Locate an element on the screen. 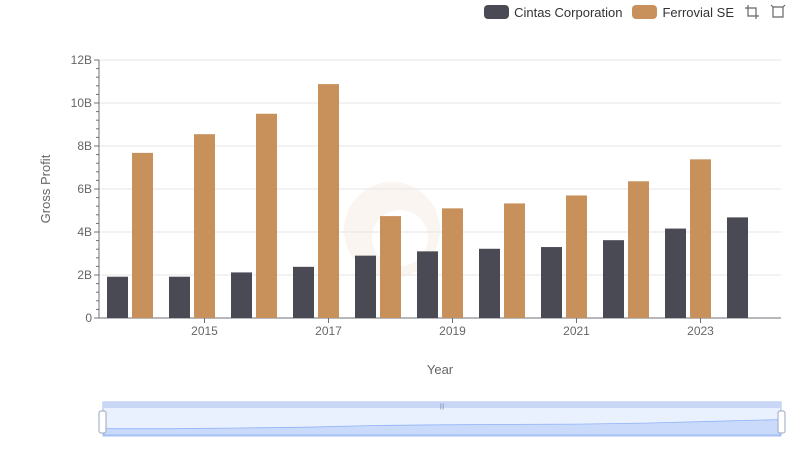  bar-ferrovial-2014 is located at coordinates (142, 235).